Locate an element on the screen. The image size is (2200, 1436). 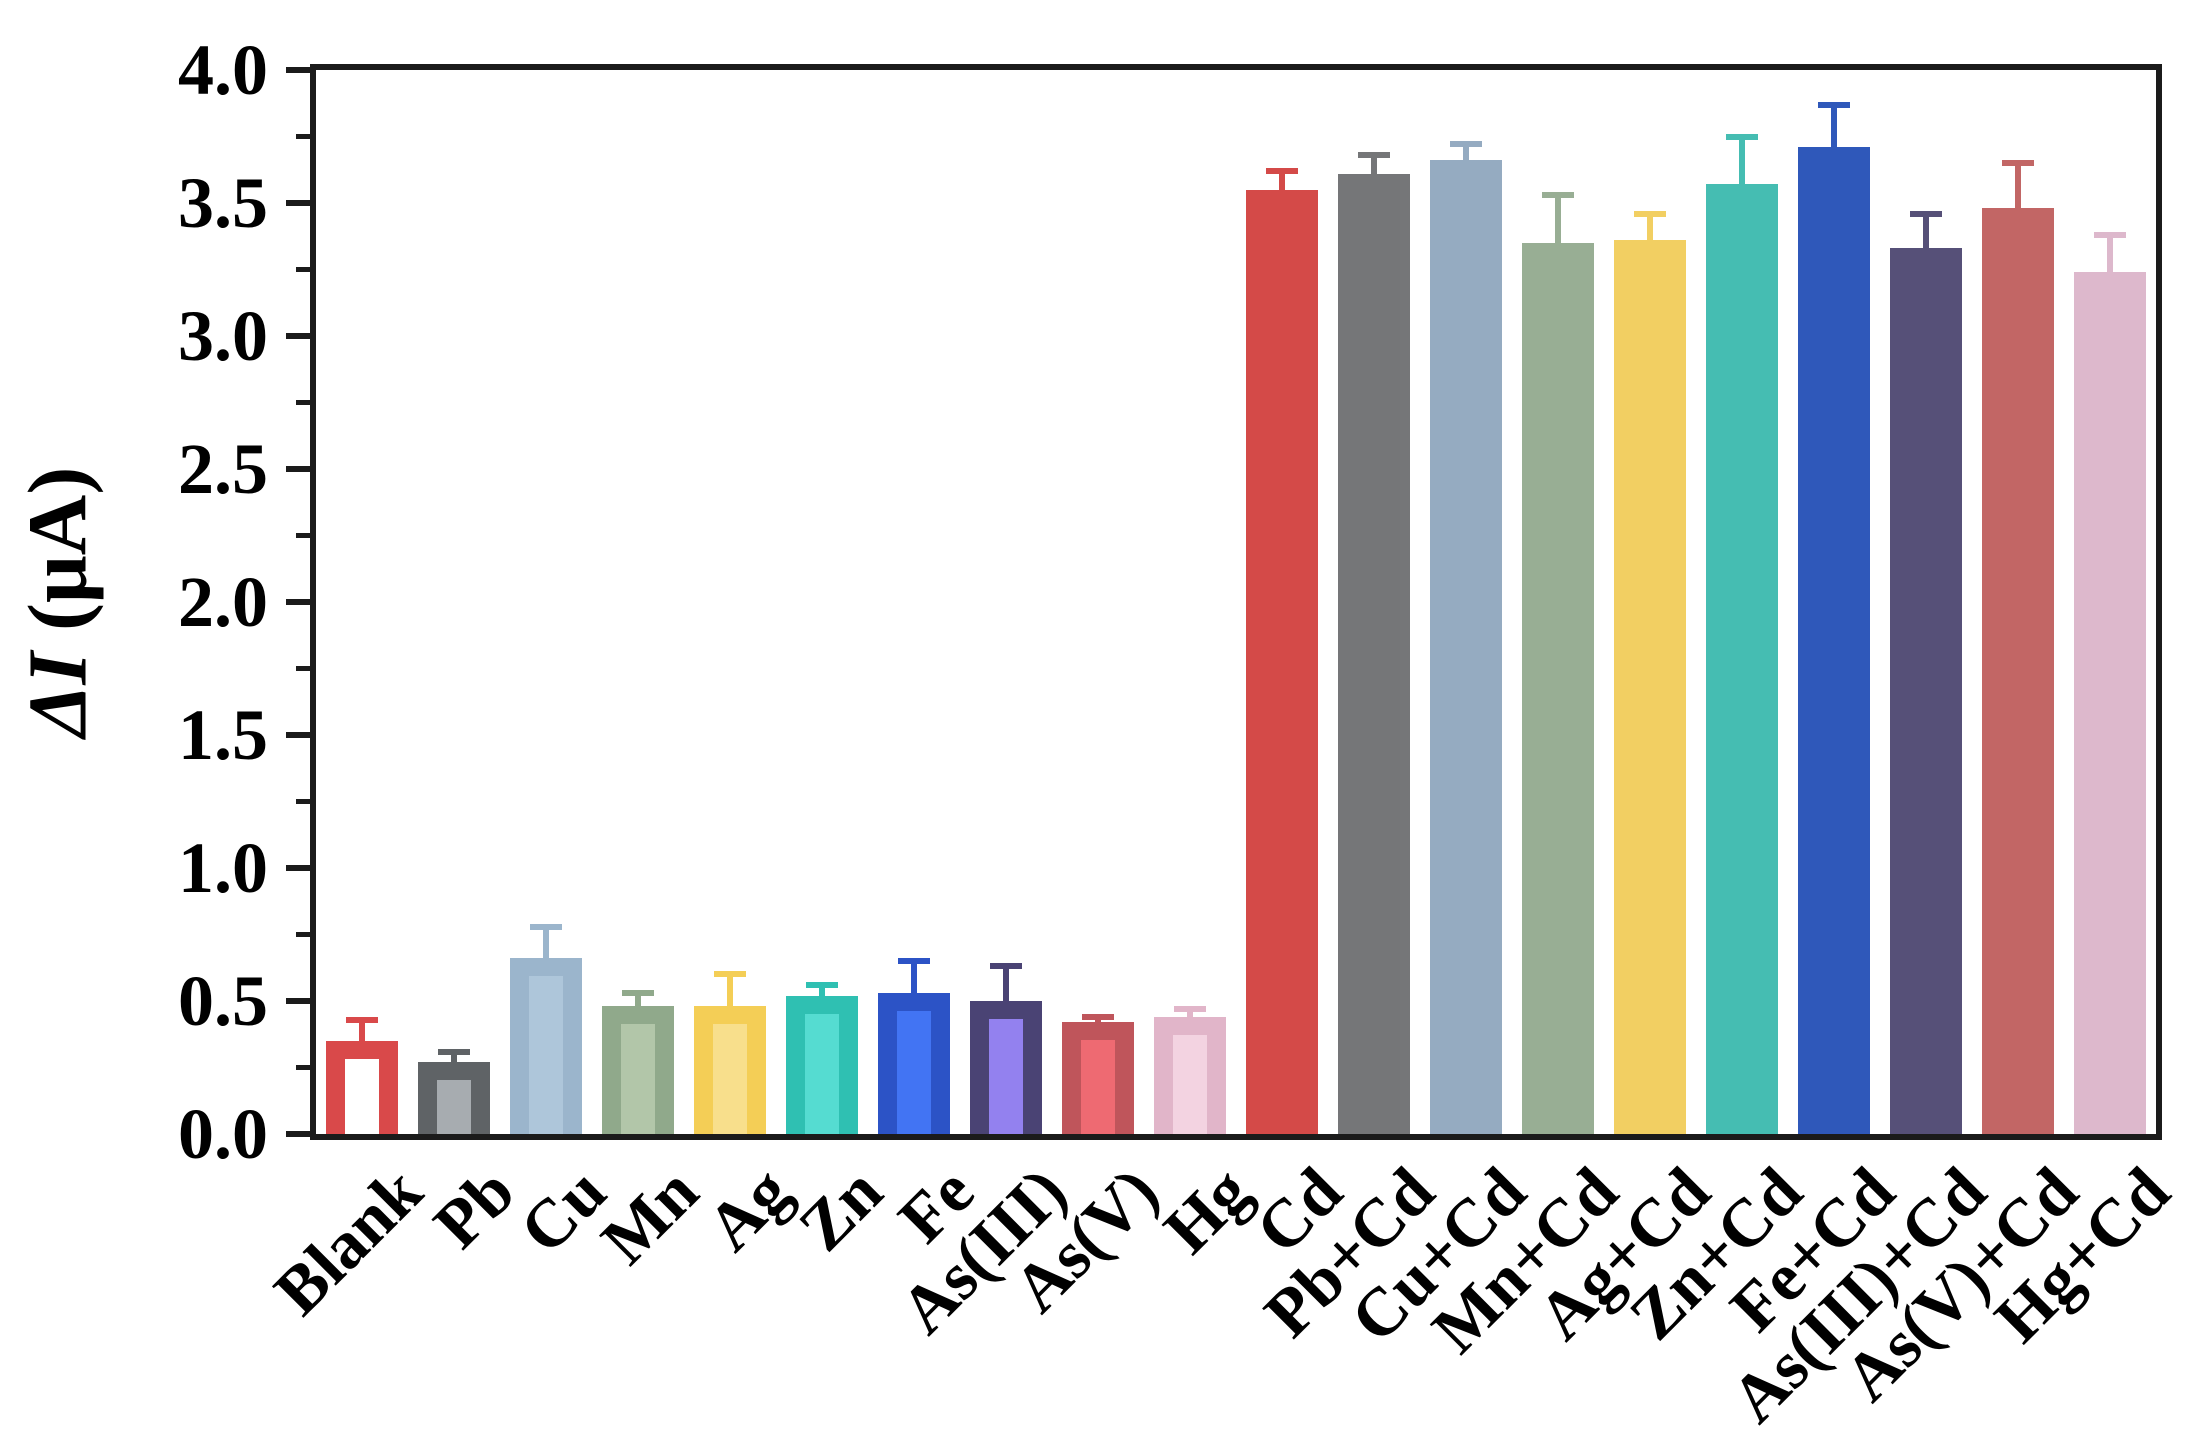
y-axis-tick-label: 0.0 is located at coordinates (223, 1134).